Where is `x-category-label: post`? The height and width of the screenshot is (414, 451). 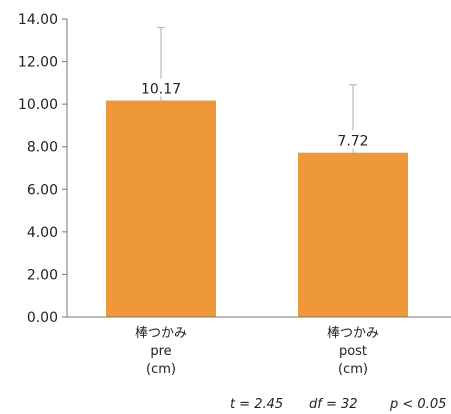 x-category-label: post is located at coordinates (353, 351).